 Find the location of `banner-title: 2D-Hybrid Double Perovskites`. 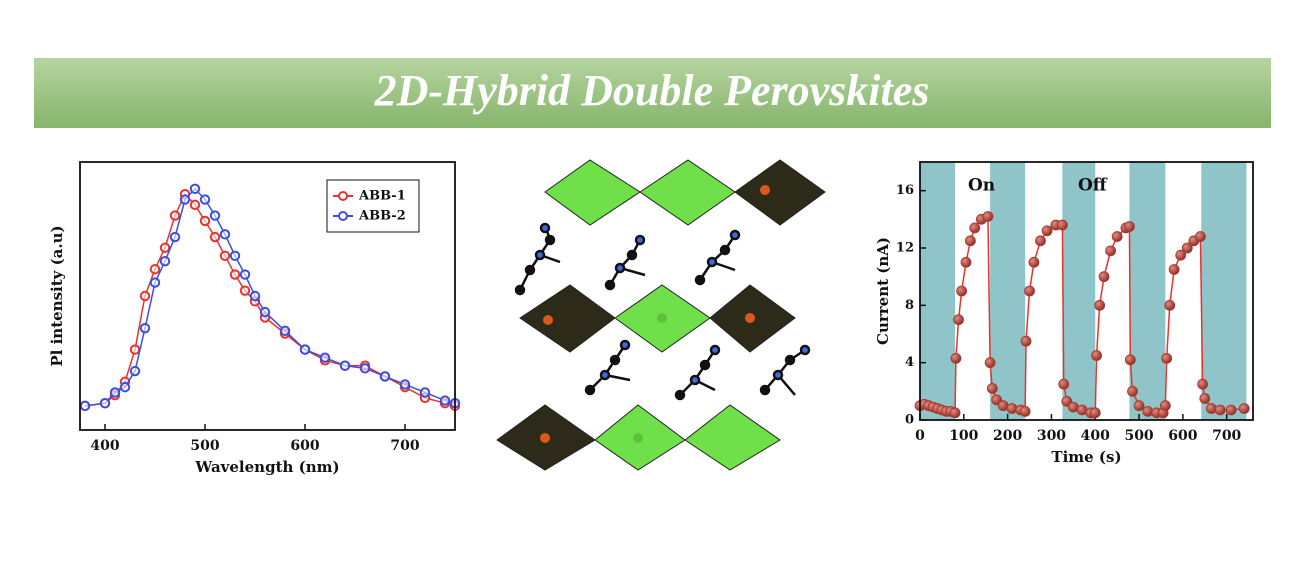

banner-title: 2D-Hybrid Double Perovskites is located at coordinates (652, 90).